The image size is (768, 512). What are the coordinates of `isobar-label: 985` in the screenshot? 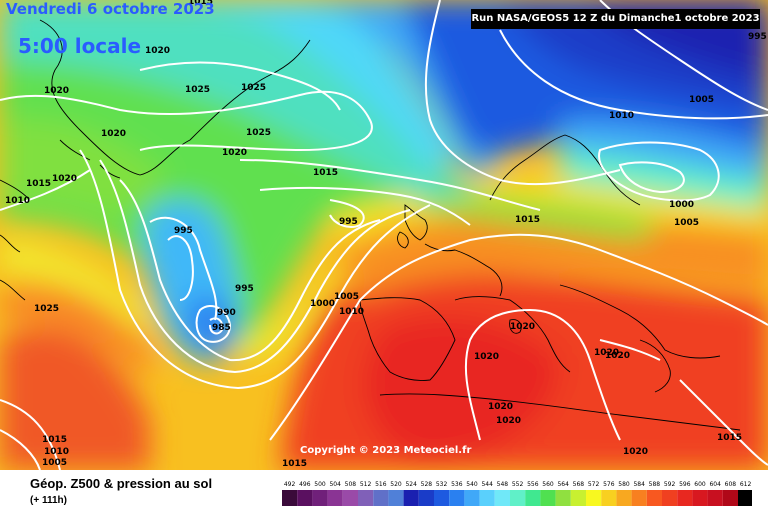 It's located at (221, 328).